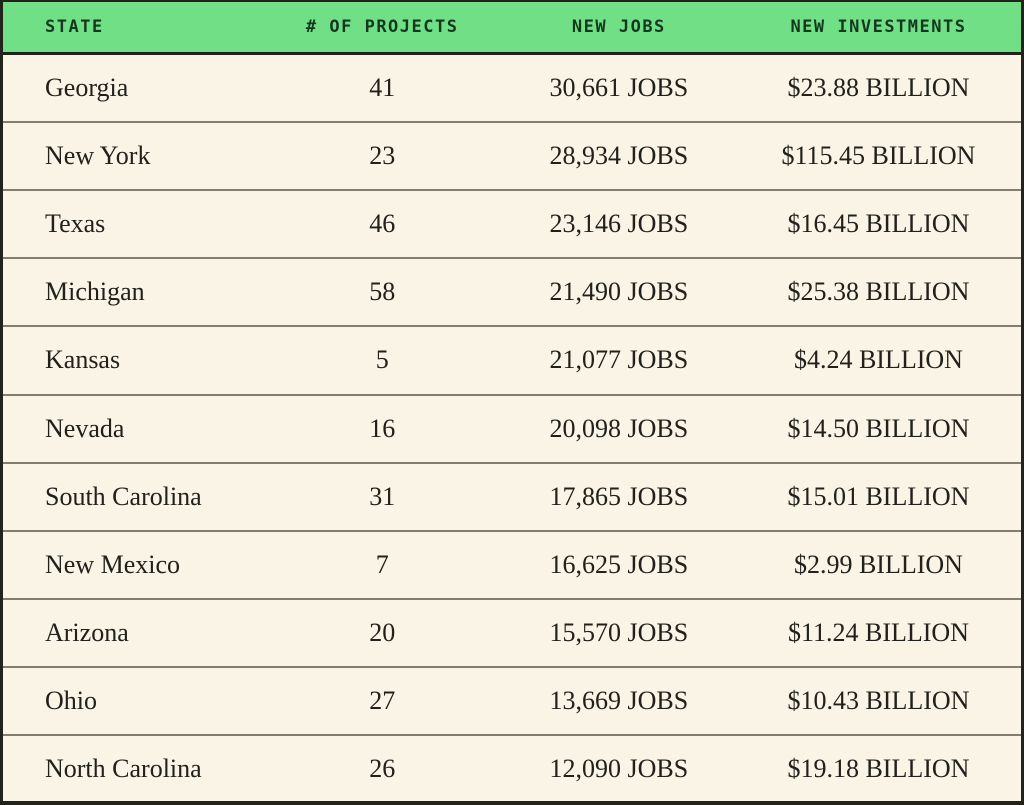  Describe the element at coordinates (618, 767) in the screenshot. I see `new-jobs-cell: 12,090 JOBS` at that location.